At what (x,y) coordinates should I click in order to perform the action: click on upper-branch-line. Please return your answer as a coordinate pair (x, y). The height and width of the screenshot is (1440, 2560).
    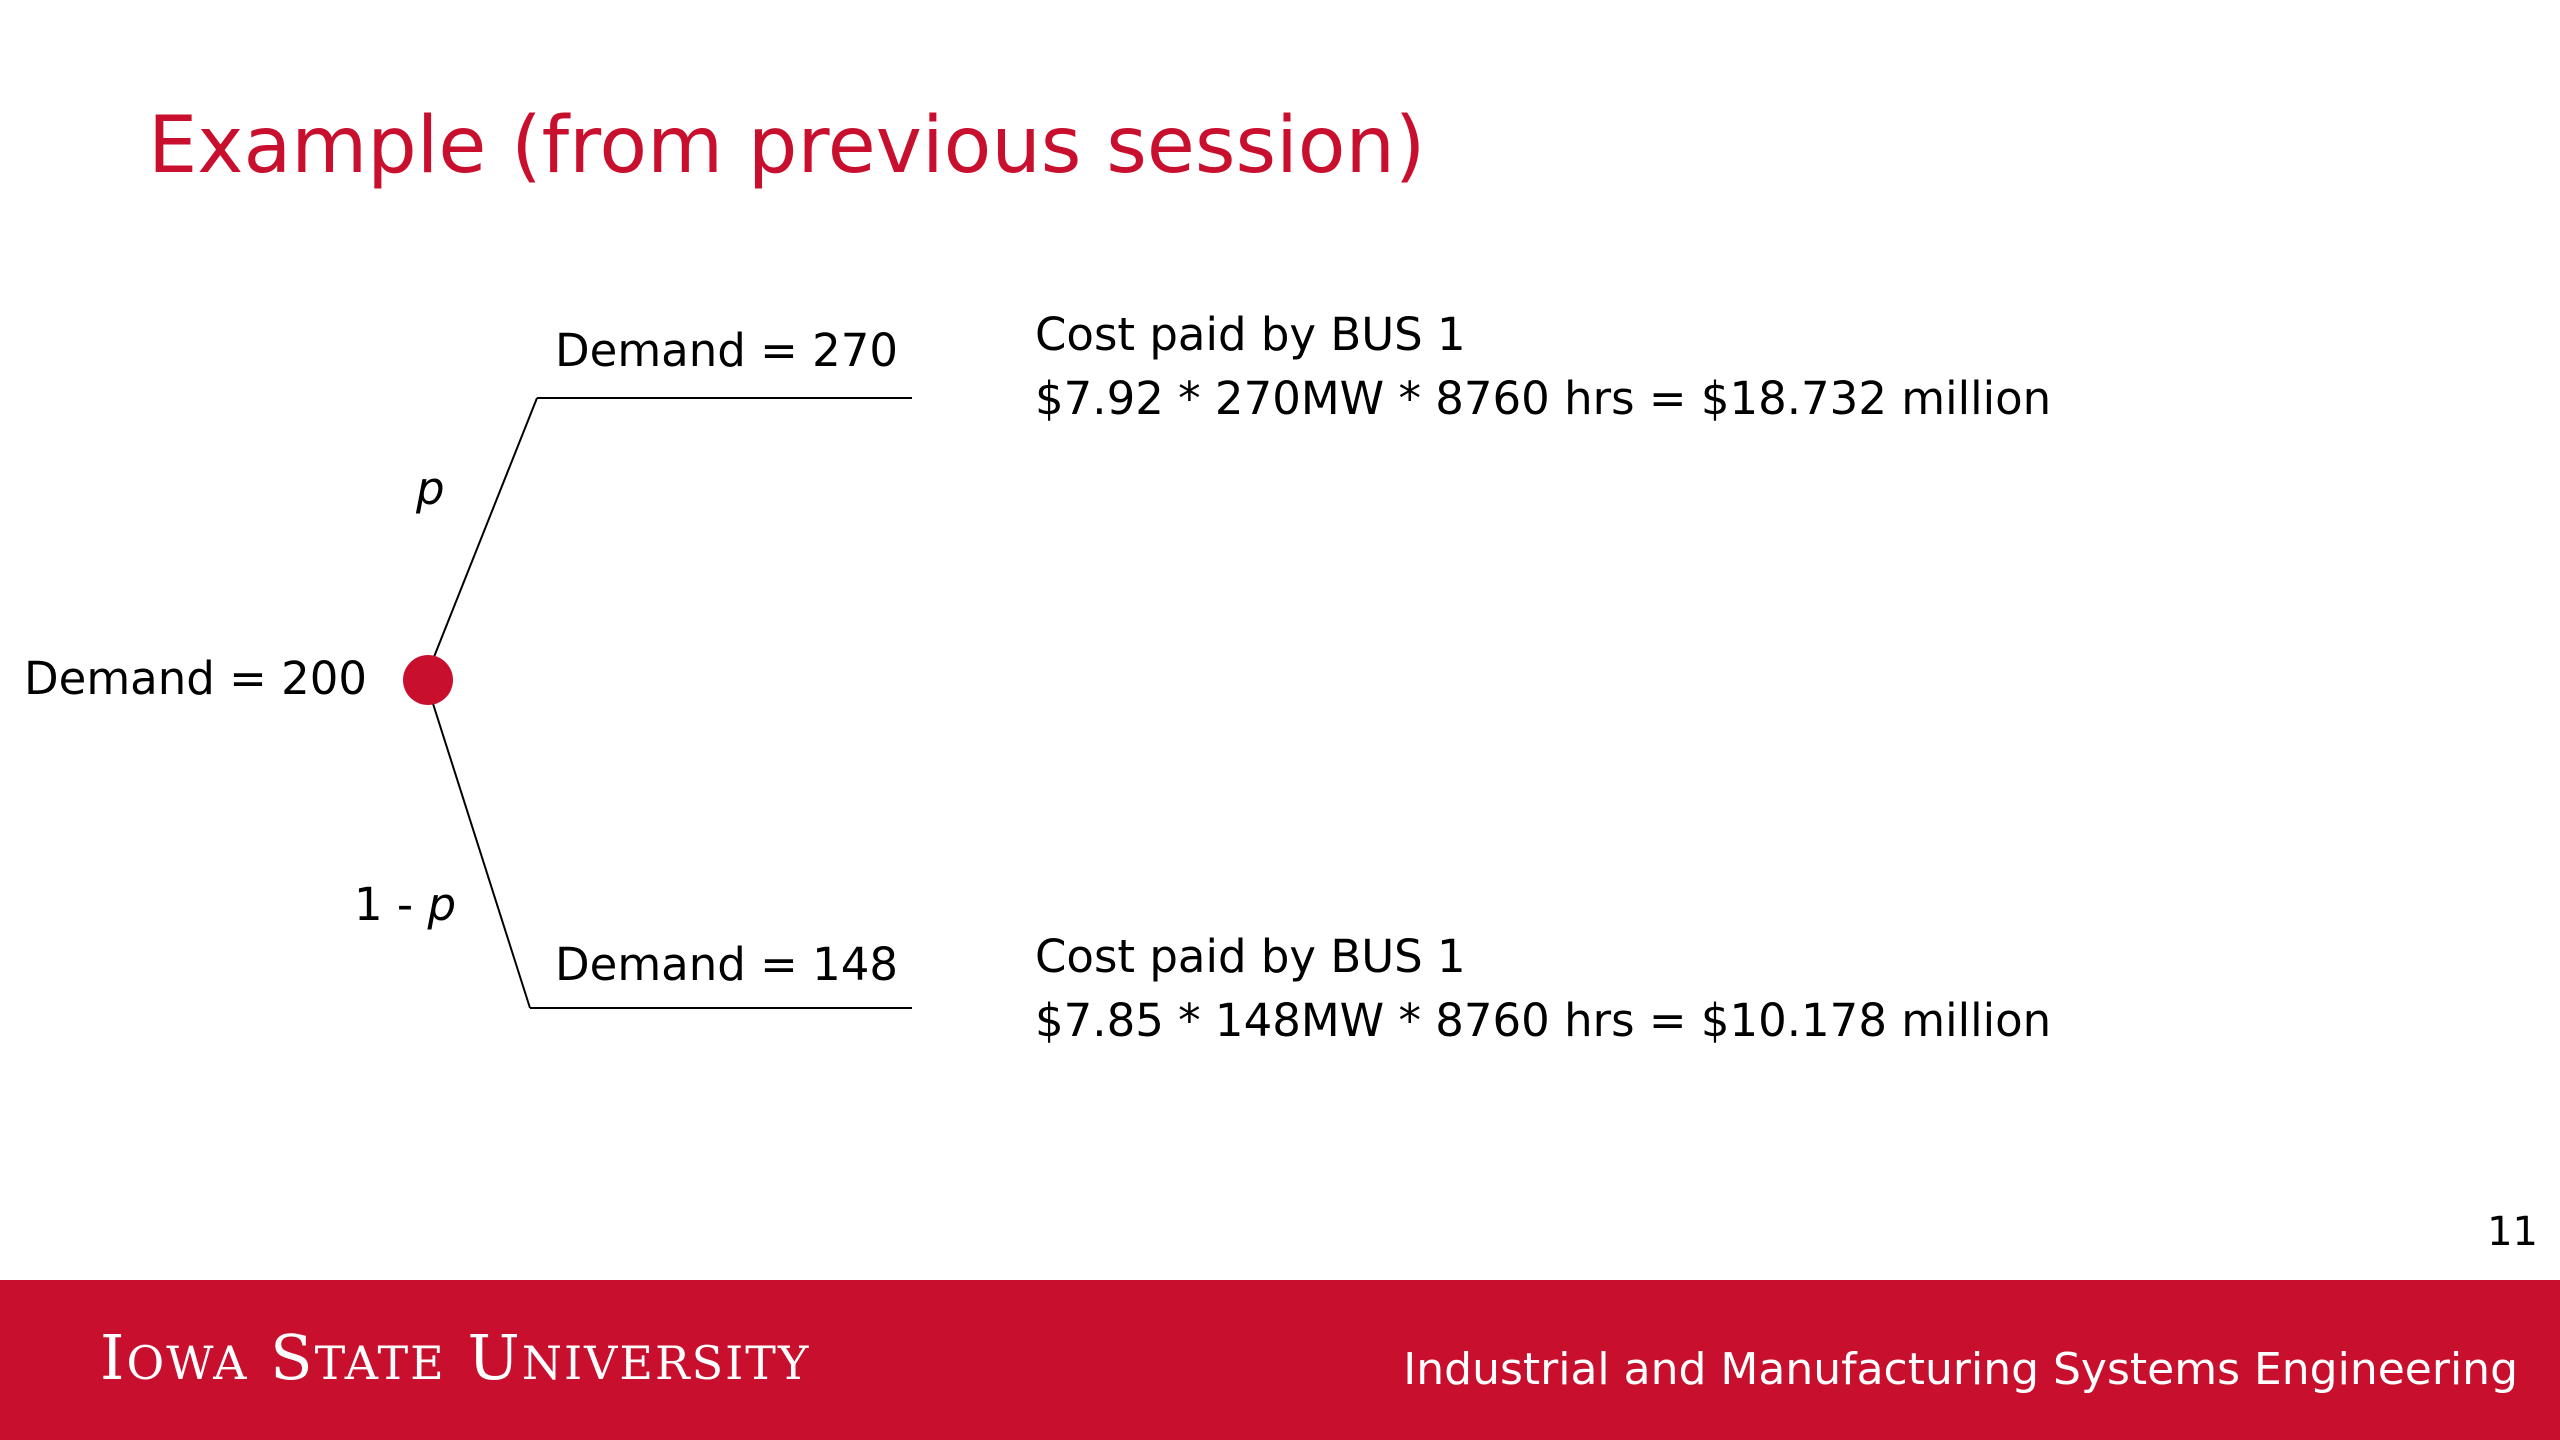
    Looking at the image, I should click on (482, 535).